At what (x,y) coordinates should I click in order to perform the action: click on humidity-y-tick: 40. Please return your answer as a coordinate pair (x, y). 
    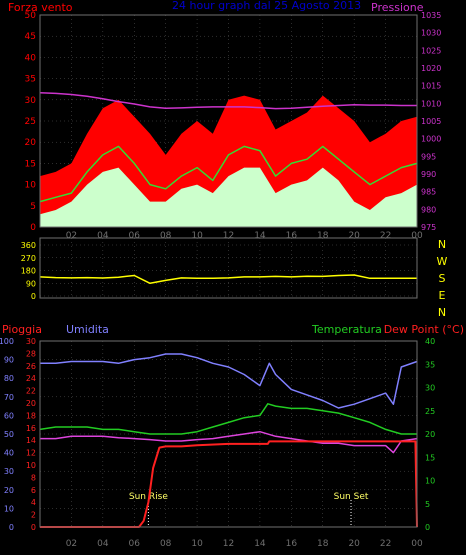
    Looking at the image, I should click on (9, 453).